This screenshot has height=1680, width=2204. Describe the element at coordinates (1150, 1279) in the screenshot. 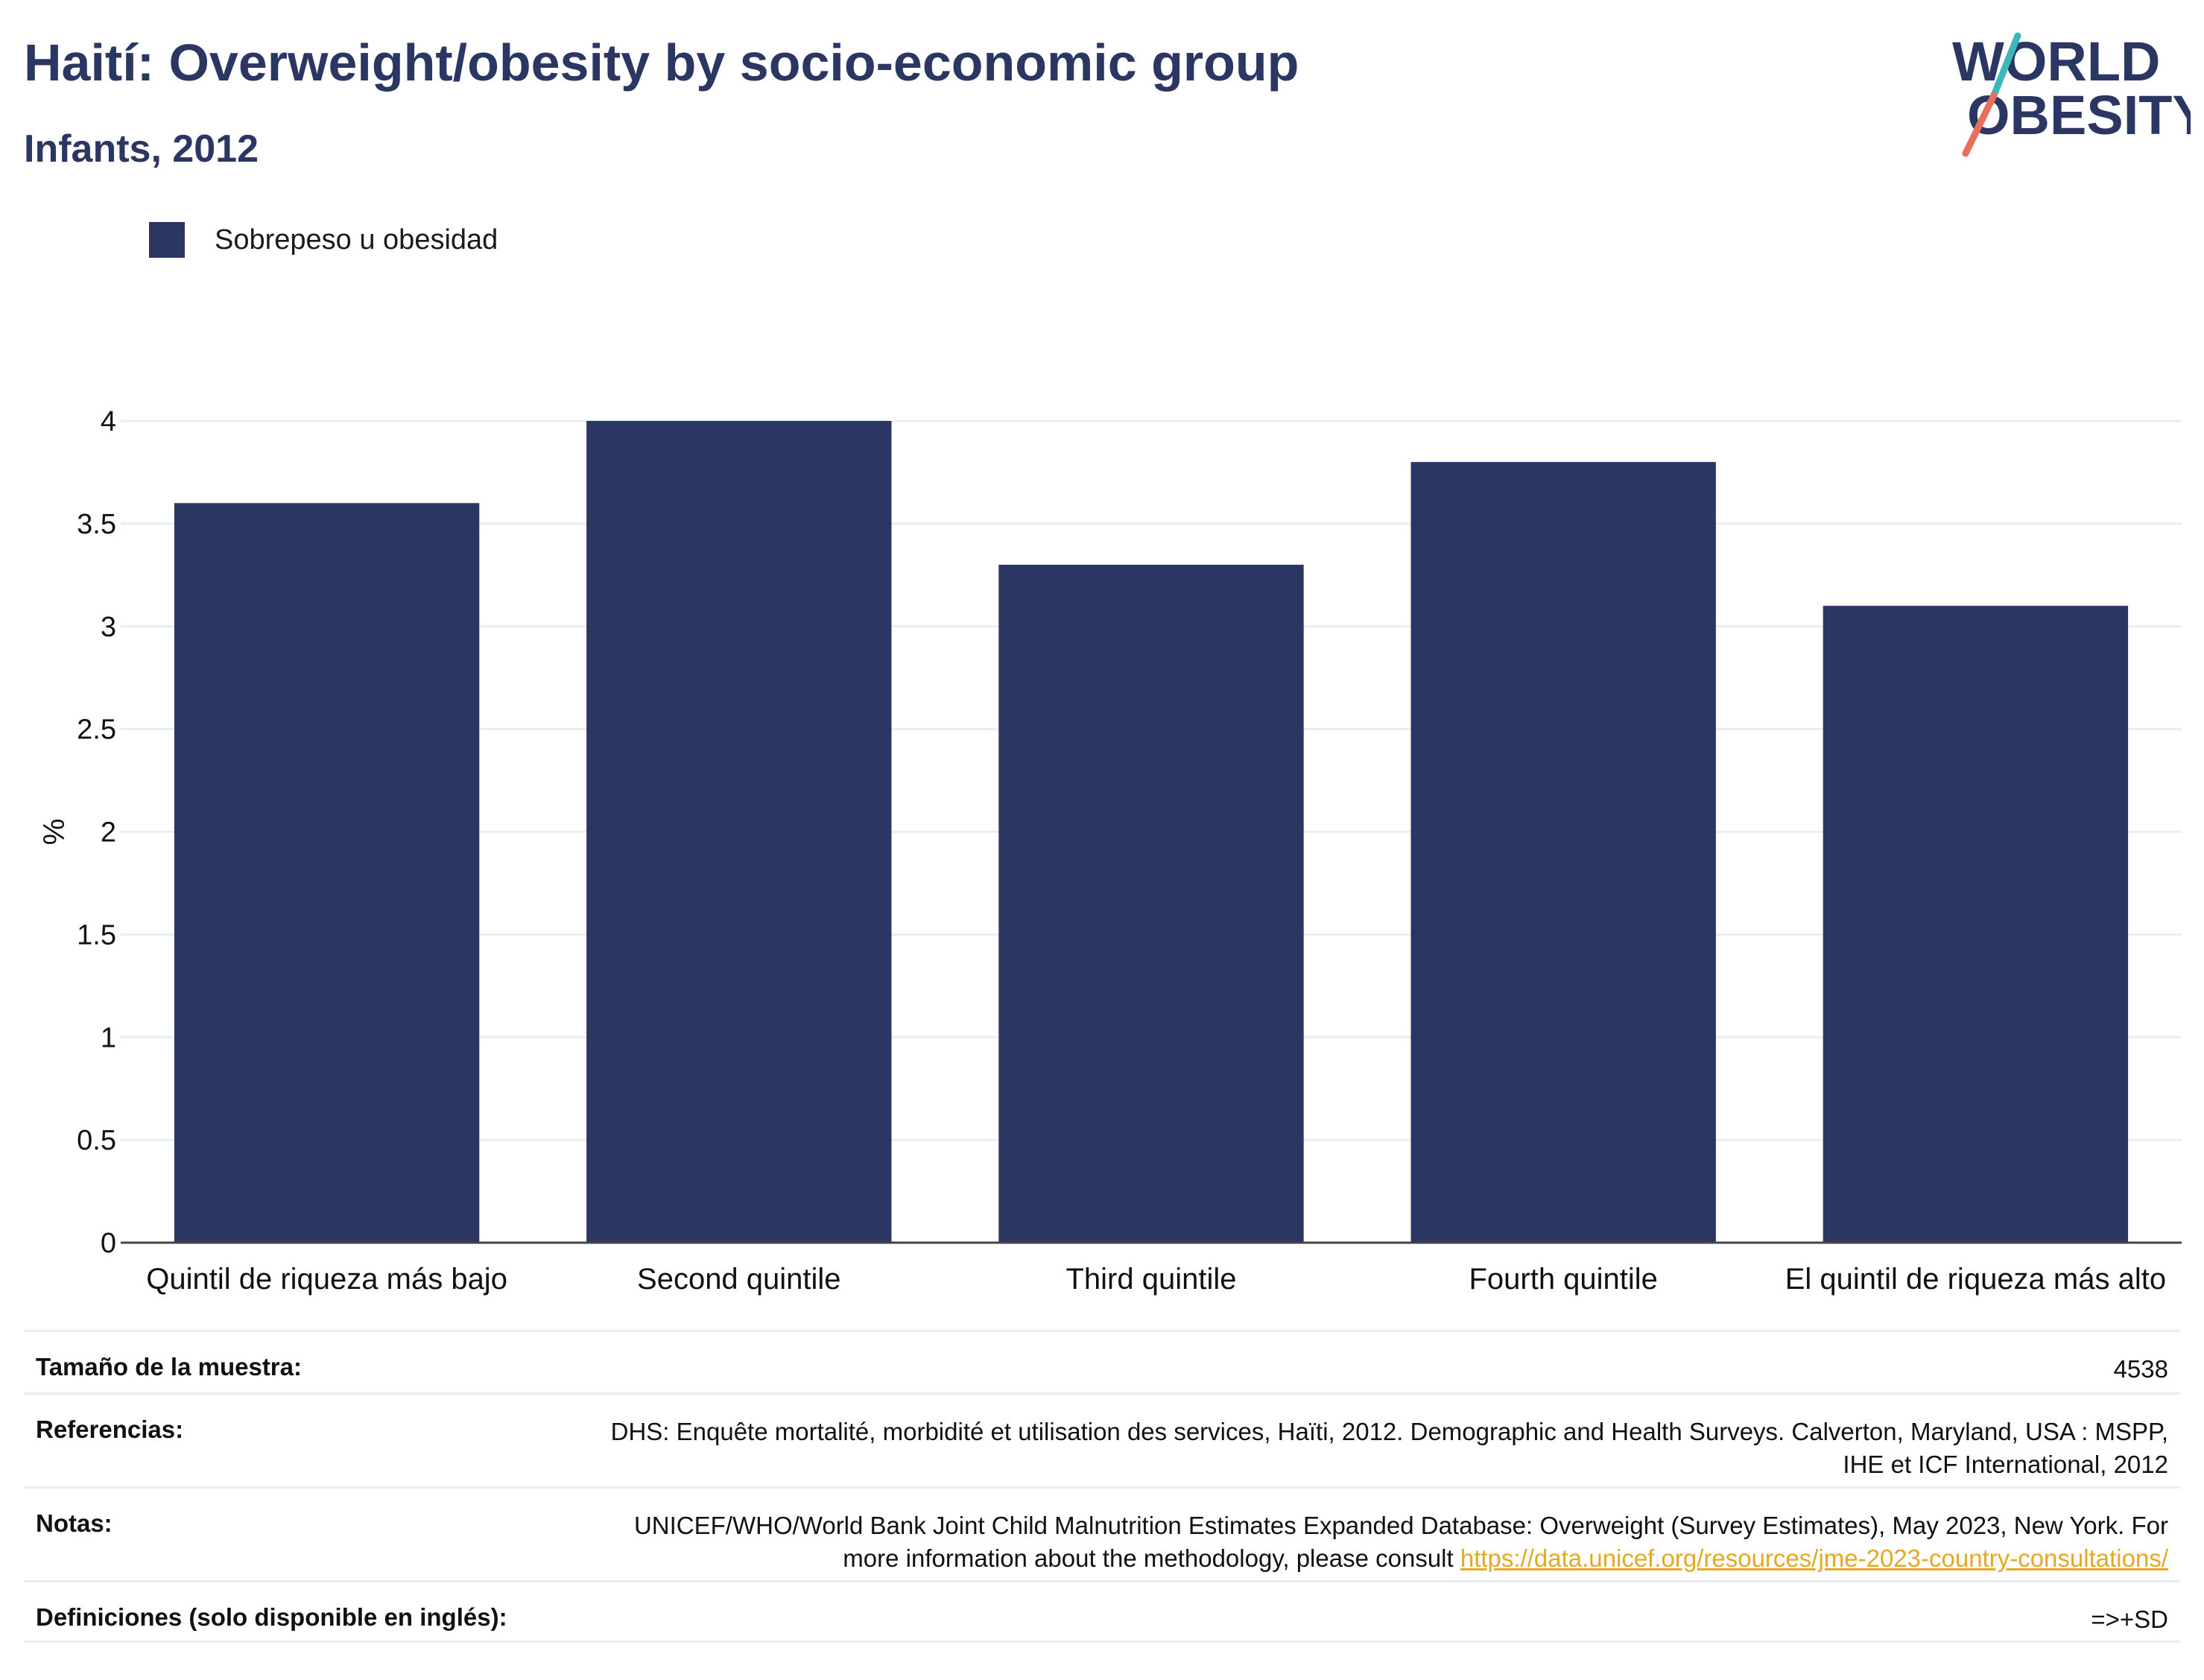

I see `x-tick-label: Third quintile` at that location.